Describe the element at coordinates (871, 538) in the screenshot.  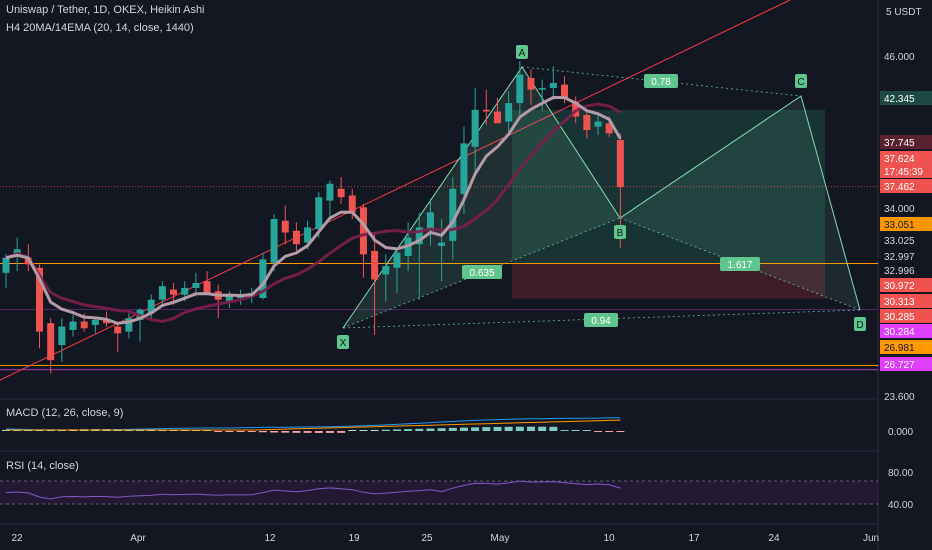
I see `time-tick: Jun` at that location.